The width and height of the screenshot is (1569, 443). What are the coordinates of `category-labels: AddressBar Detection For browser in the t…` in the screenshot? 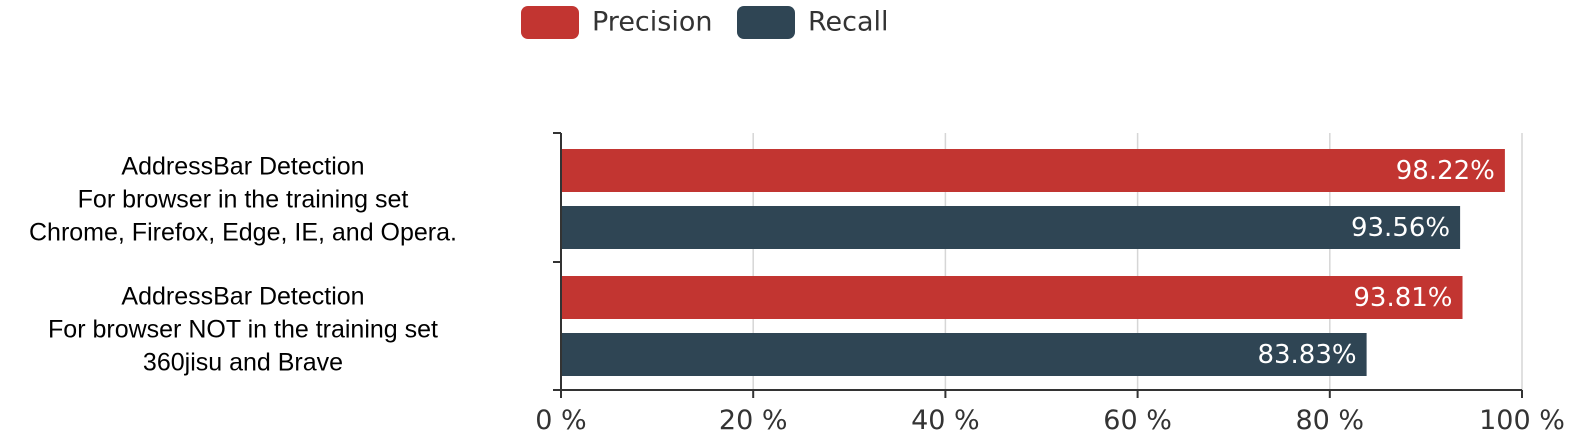 It's located at (243, 265).